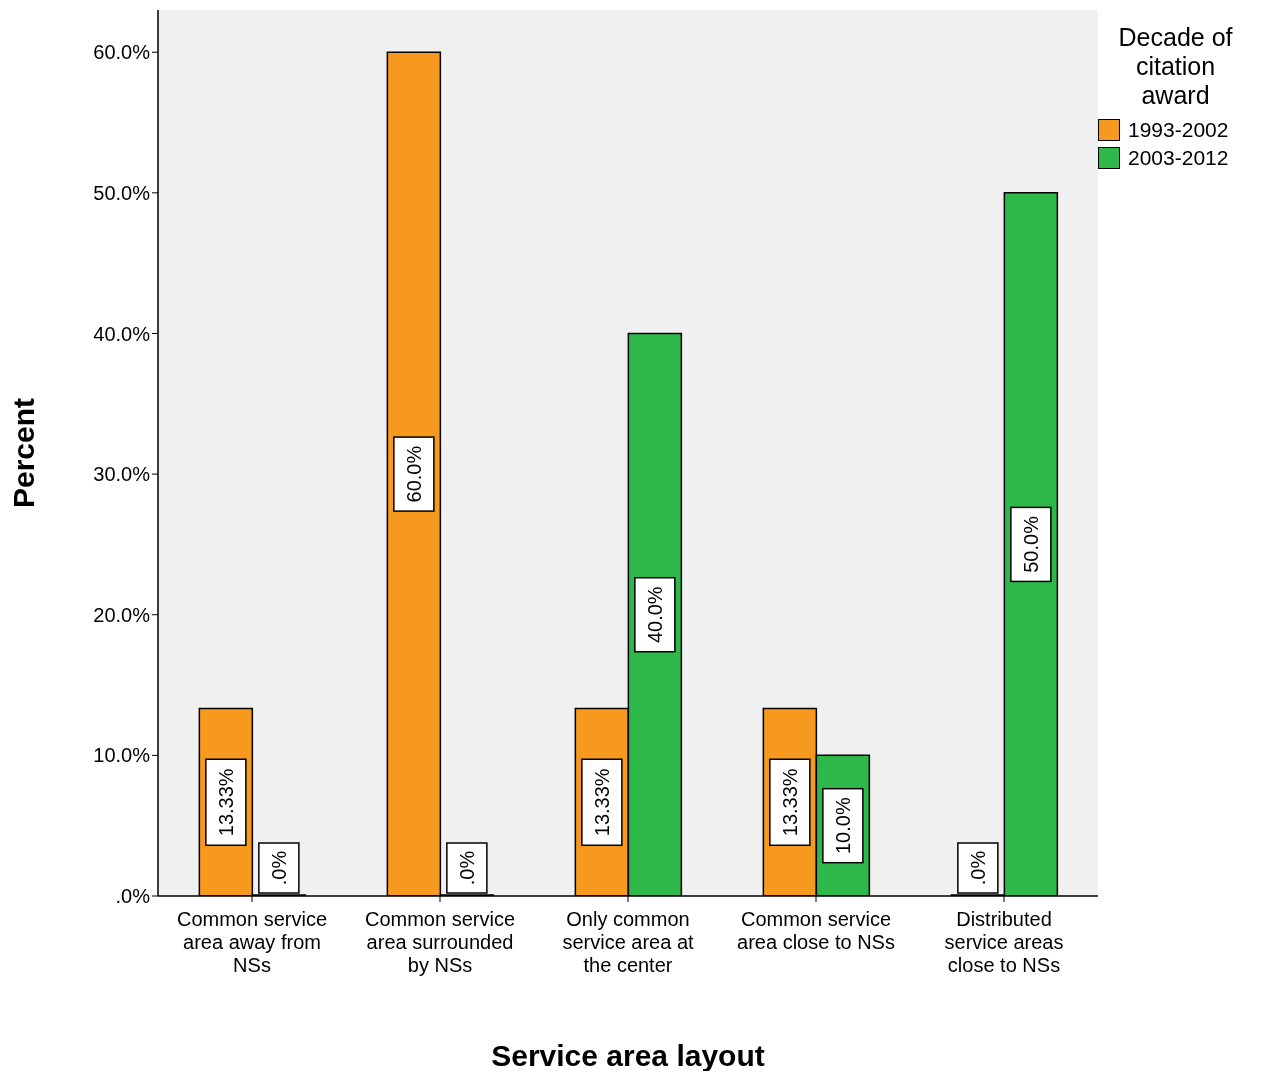  I want to click on y-axis-title: Percent, so click(23, 453).